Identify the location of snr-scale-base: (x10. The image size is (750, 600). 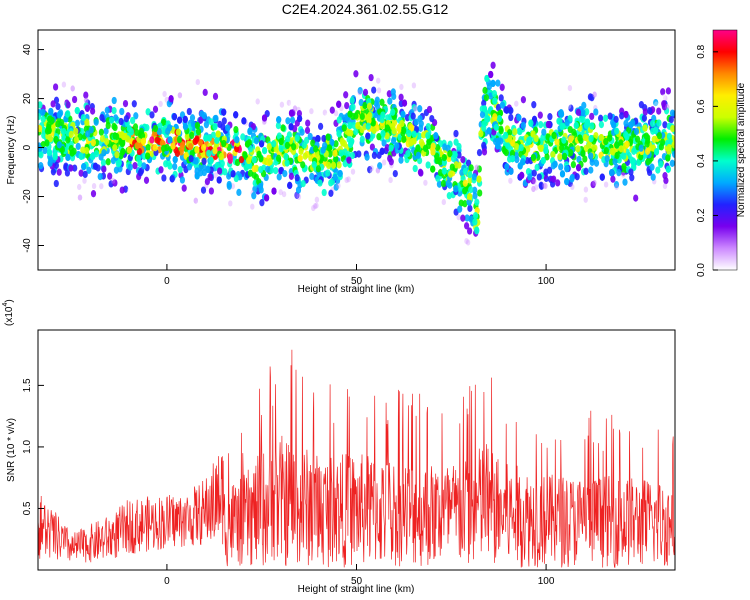
(9, 316).